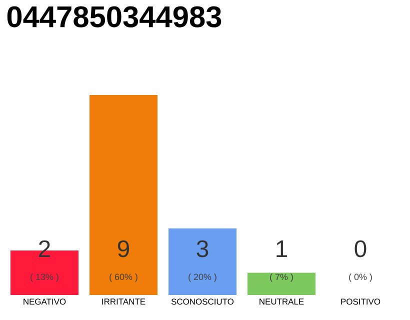 The width and height of the screenshot is (410, 320). What do you see at coordinates (281, 248) in the screenshot?
I see `data-label: 1` at bounding box center [281, 248].